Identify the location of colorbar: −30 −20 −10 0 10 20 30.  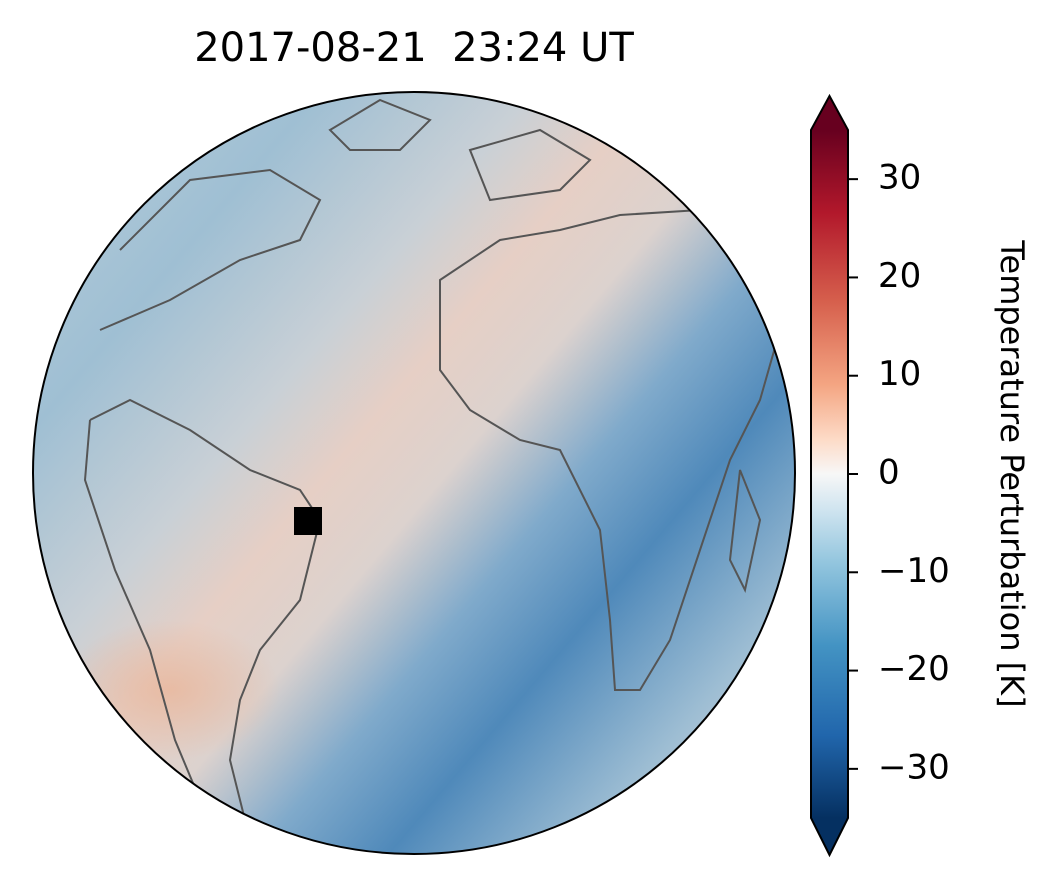
(880, 475).